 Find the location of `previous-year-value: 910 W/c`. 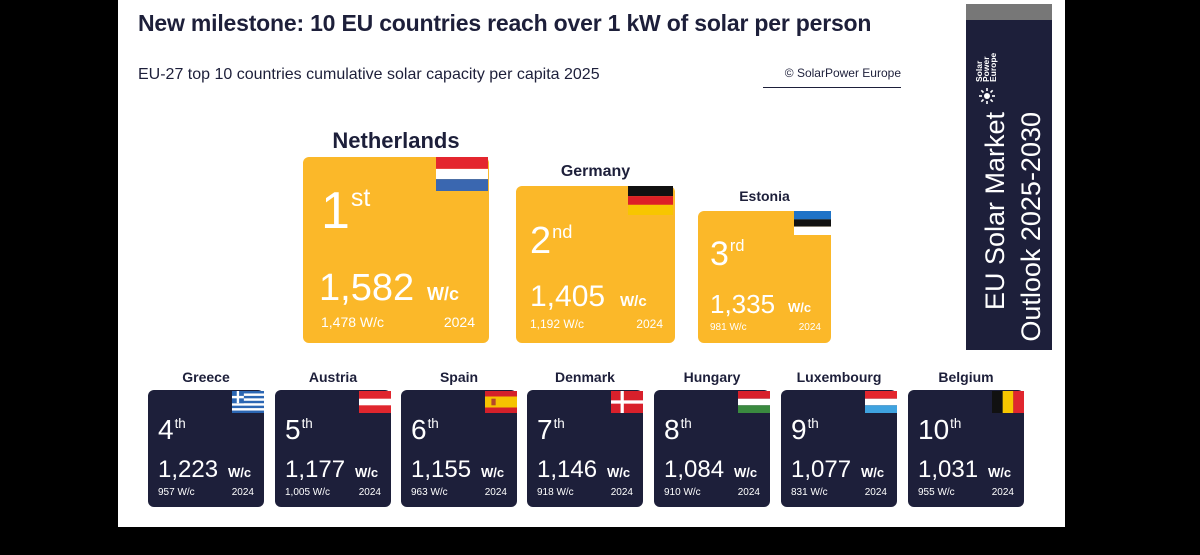

previous-year-value: 910 W/c is located at coordinates (682, 492).